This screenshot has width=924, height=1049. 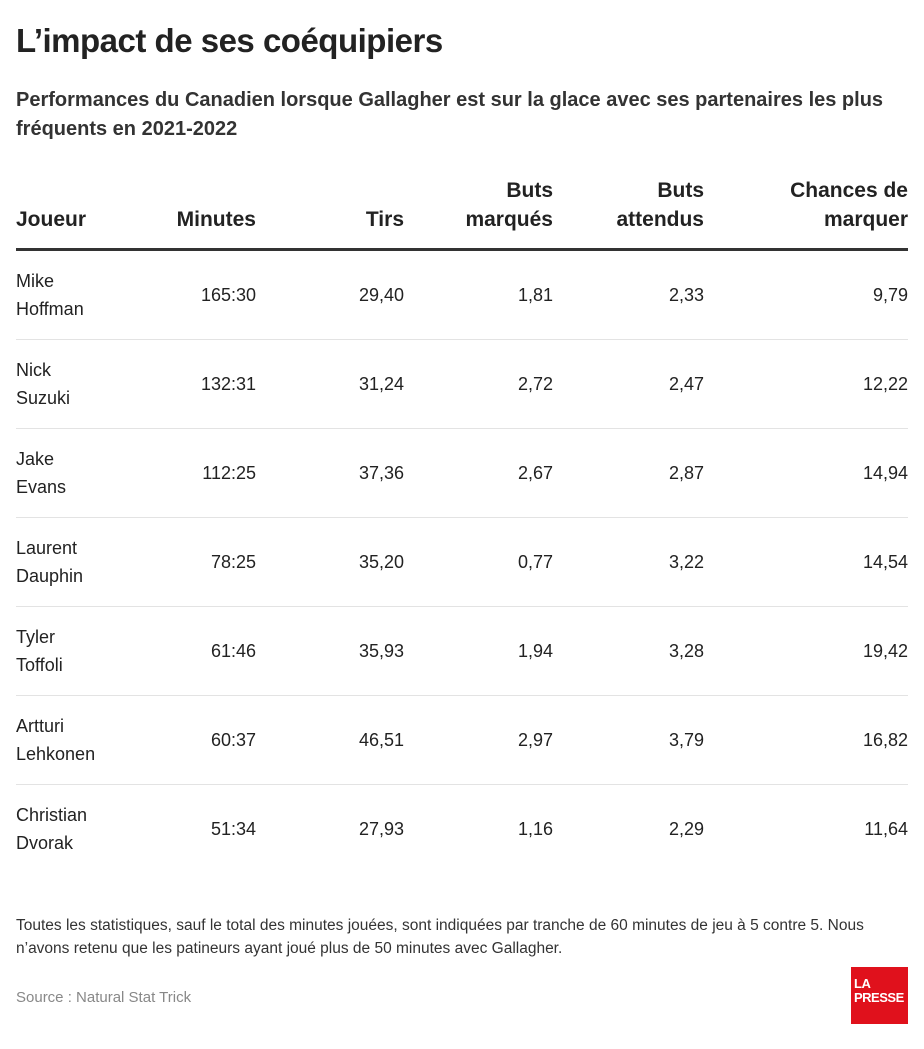 I want to click on table-row: Mike Hoffman 165:30 29,40 1,81 2,33 9,79, so click(x=462, y=294).